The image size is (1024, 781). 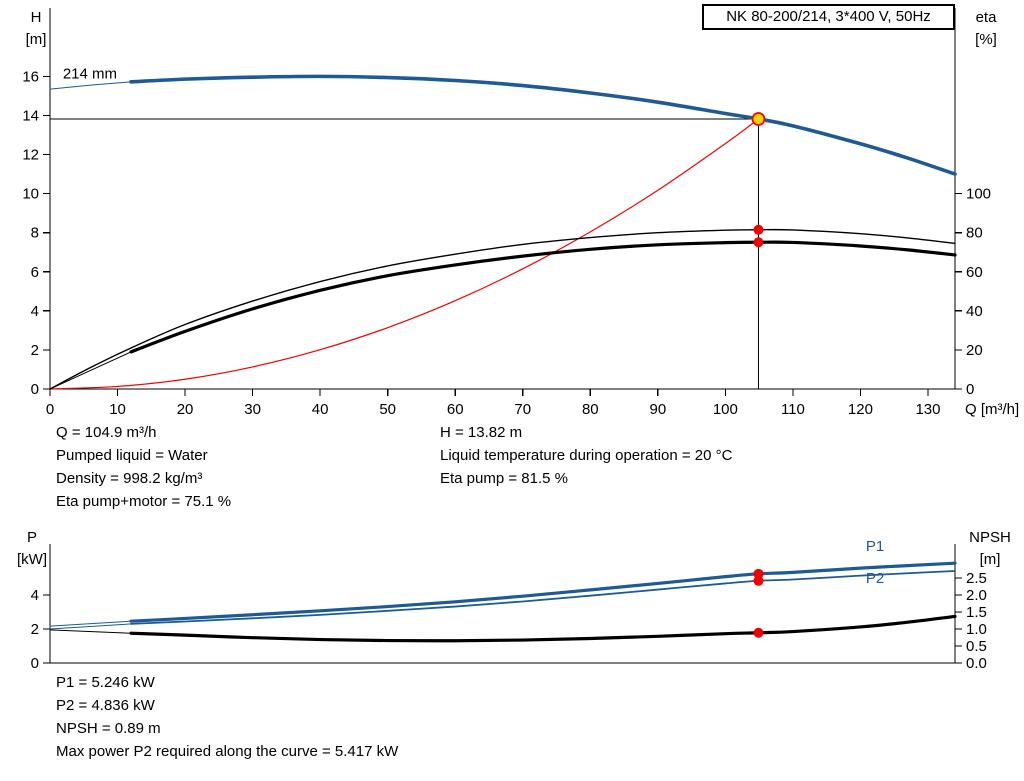 I want to click on y-right-tick-label: 60, so click(x=974, y=272).